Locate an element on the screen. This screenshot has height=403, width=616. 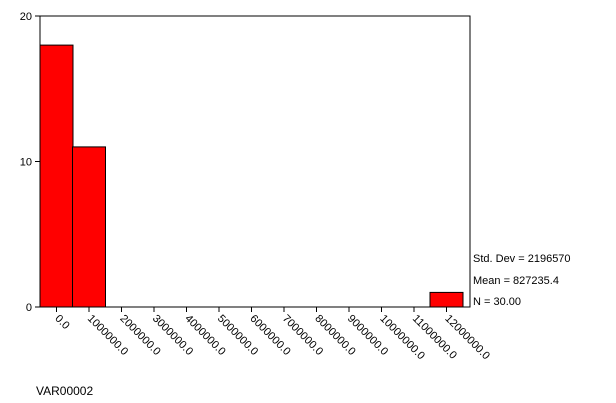
x-axis-label: VAR00002 is located at coordinates (65, 391).